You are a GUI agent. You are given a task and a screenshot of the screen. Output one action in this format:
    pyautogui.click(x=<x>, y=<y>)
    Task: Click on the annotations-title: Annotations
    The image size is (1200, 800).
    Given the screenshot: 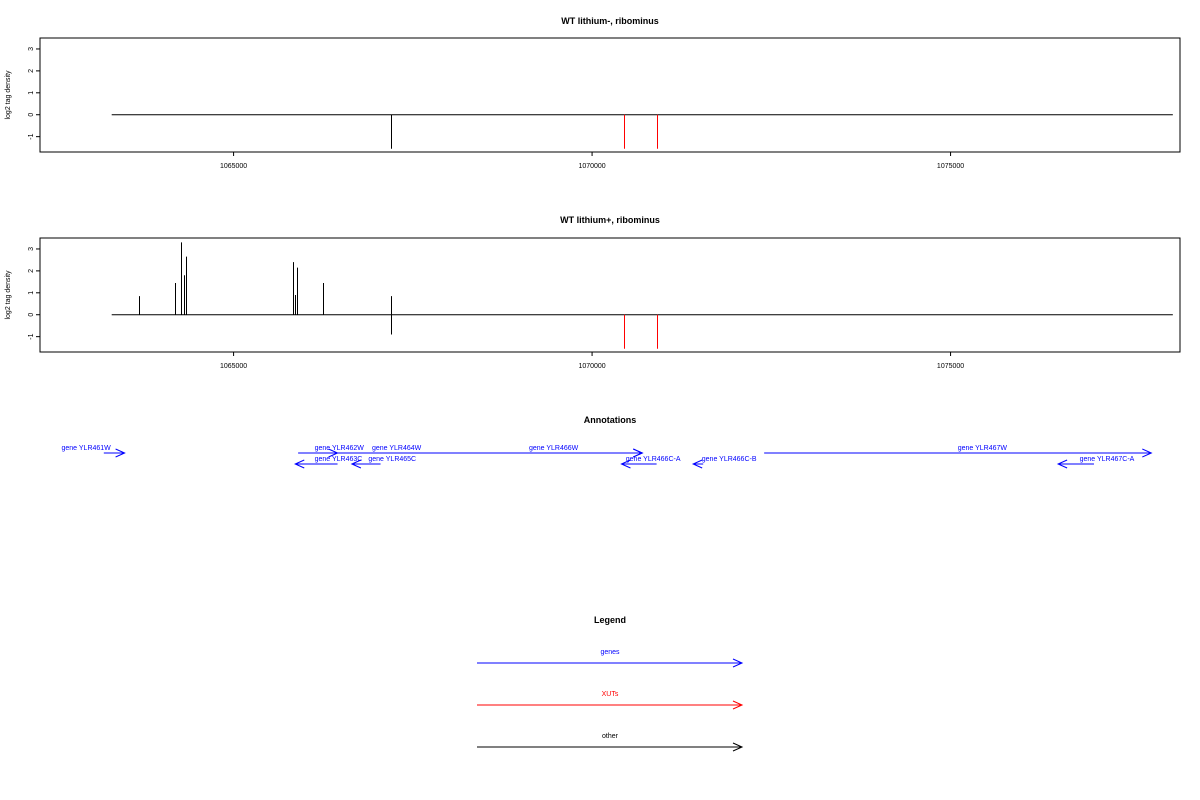 What is the action you would take?
    pyautogui.click(x=610, y=420)
    